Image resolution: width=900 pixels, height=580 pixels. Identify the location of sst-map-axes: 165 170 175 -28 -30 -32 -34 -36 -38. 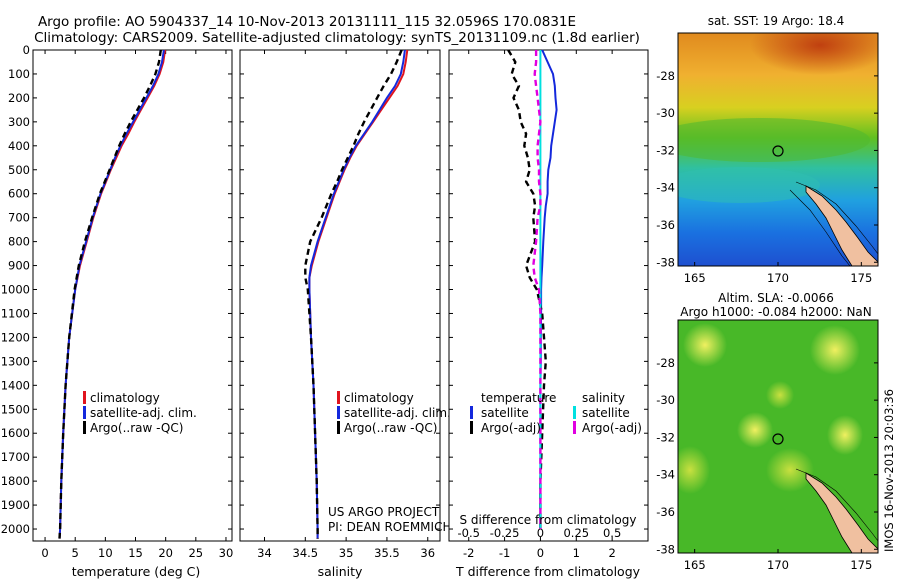
(767, 177).